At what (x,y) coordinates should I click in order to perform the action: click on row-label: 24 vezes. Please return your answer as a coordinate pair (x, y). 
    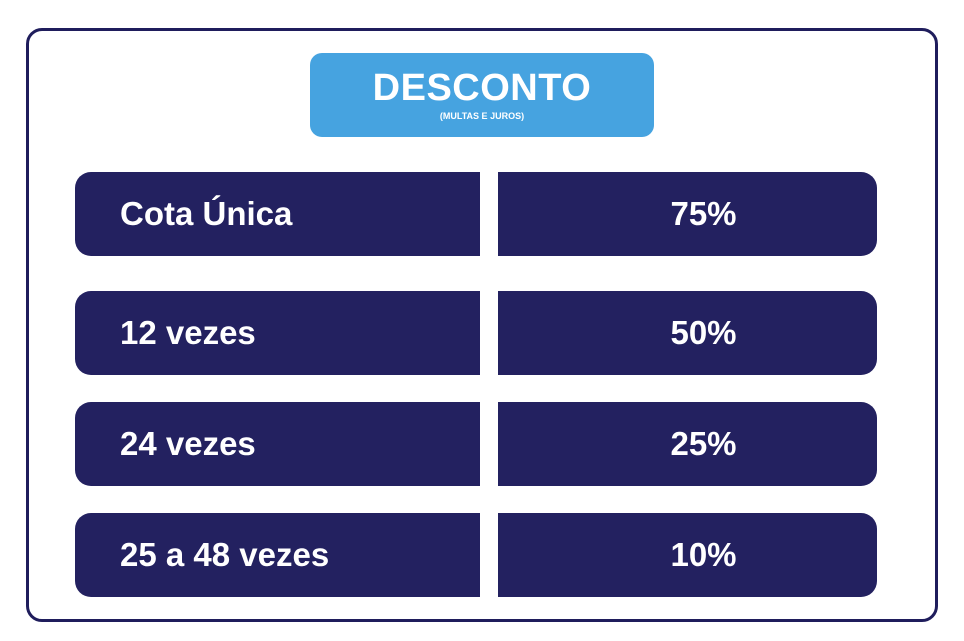
    Looking at the image, I should click on (277, 444).